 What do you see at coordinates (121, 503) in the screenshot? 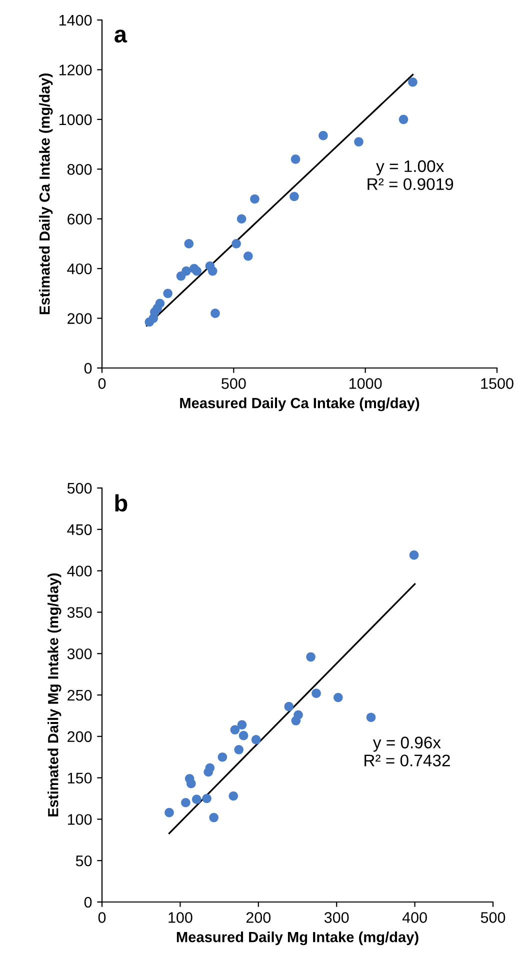
I see `chart-title: b` at bounding box center [121, 503].